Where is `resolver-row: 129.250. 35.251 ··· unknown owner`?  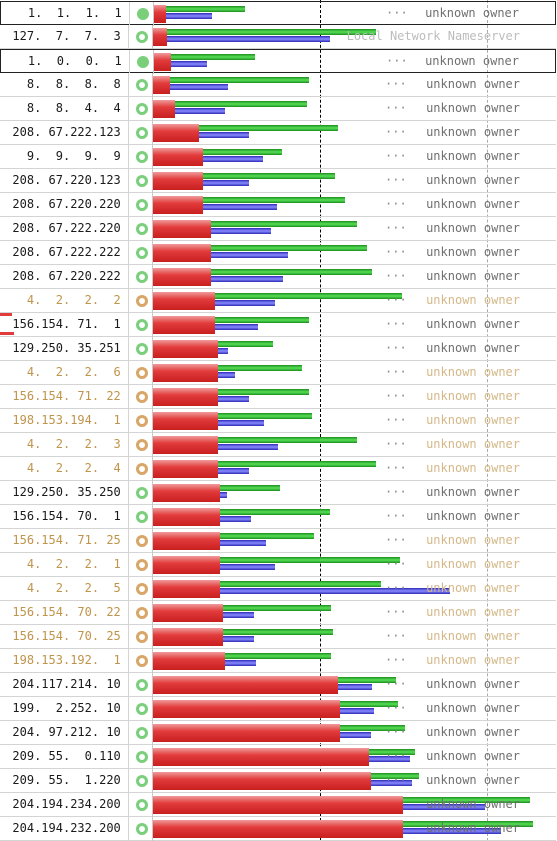
resolver-row: 129.250. 35.251 ··· unknown owner is located at coordinates (278, 349).